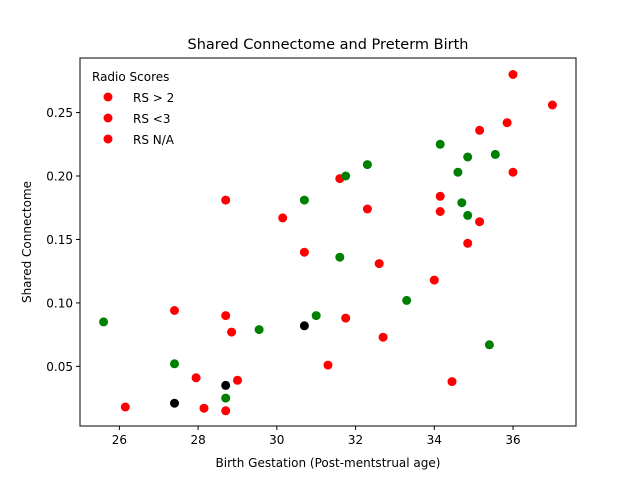  Describe the element at coordinates (59, 303) in the screenshot. I see `y-tick-label: 0.10` at that location.